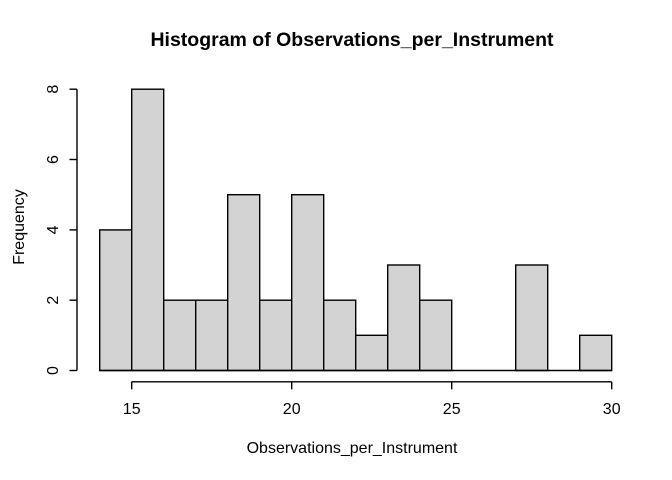 The image size is (672, 480). I want to click on y-tick-label: 6, so click(53, 159).